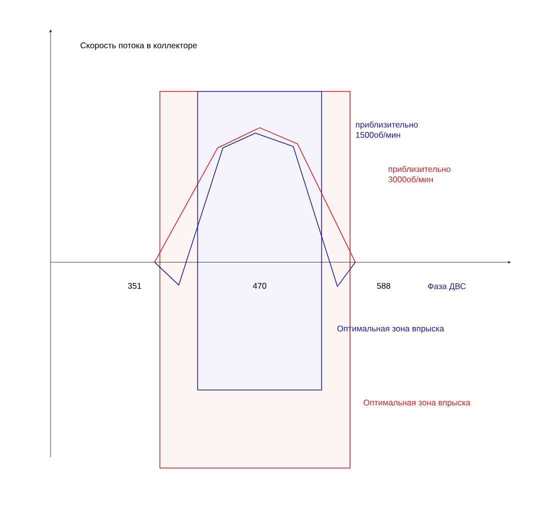 Image resolution: width=557 pixels, height=519 pixels. What do you see at coordinates (138, 46) in the screenshot?
I see `text: Скорость потока в коллекторе` at bounding box center [138, 46].